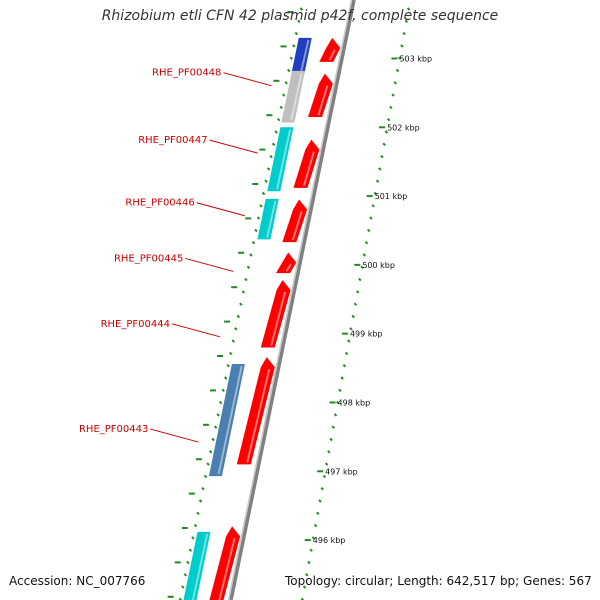 The height and width of the screenshot is (600, 600). Describe the element at coordinates (172, 140) in the screenshot. I see `gene-label: RHE_PF00447` at that location.